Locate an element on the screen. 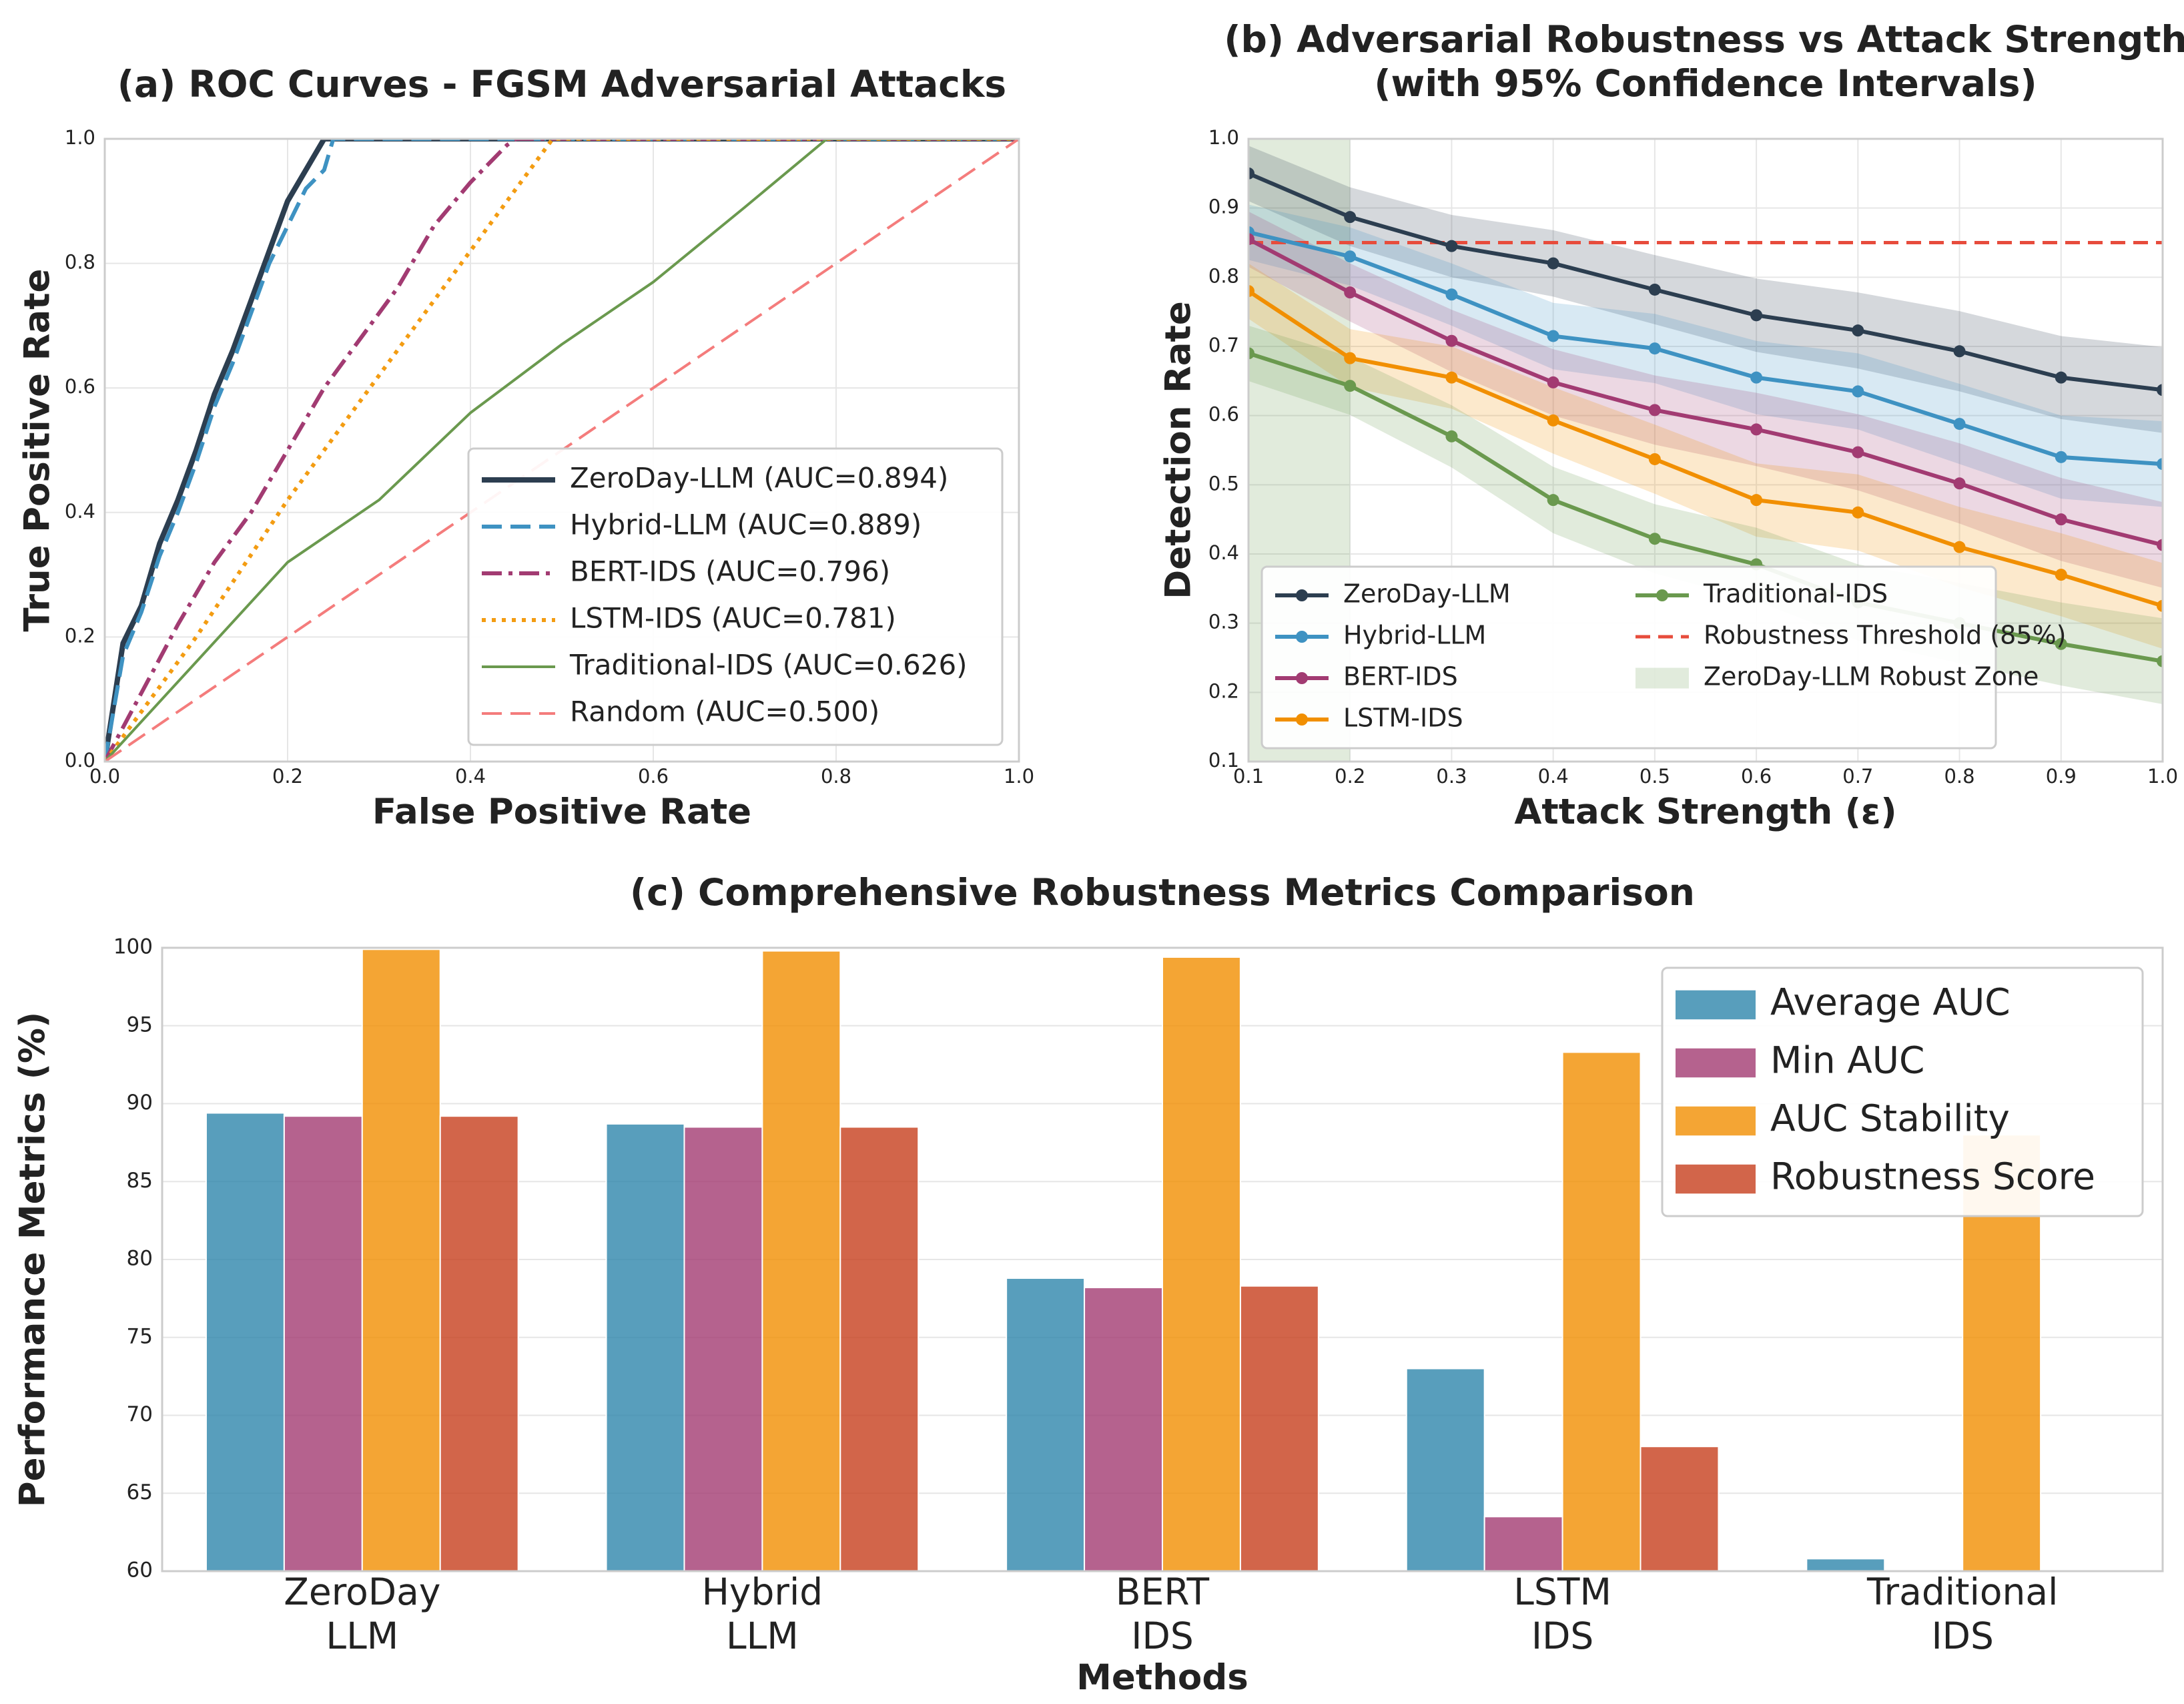 The image size is (2184, 1704). x-axis-label: False Positive Rate is located at coordinates (562, 812).